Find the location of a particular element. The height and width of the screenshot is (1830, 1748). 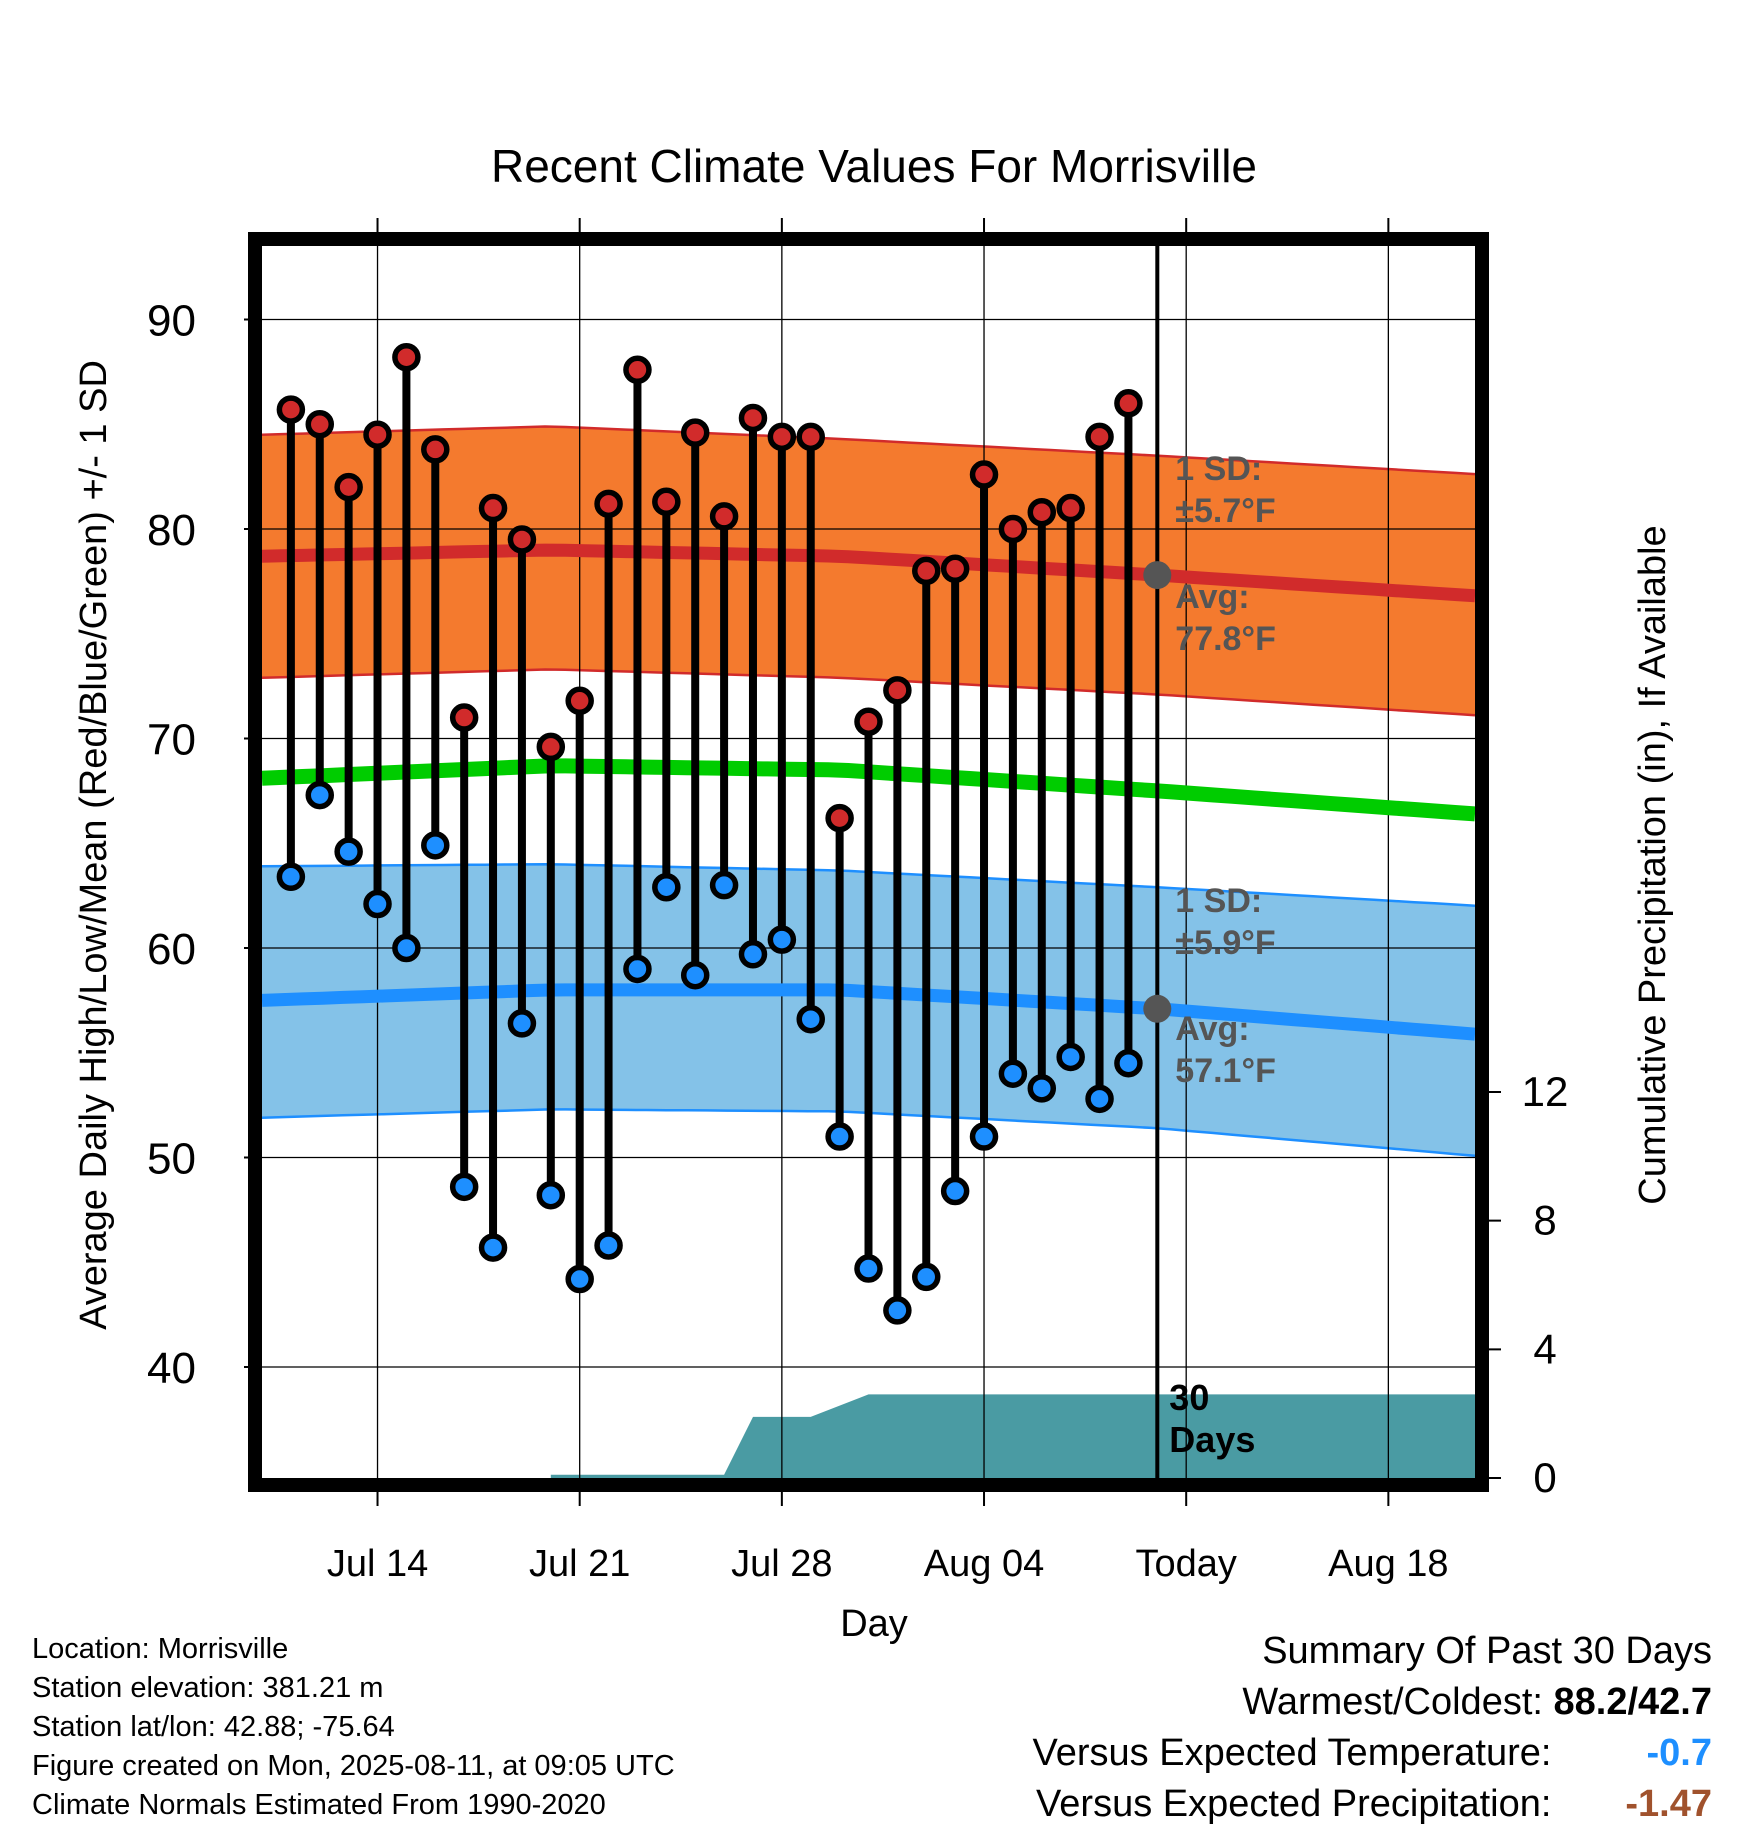

today-low-avg-marker is located at coordinates (1157, 1008).